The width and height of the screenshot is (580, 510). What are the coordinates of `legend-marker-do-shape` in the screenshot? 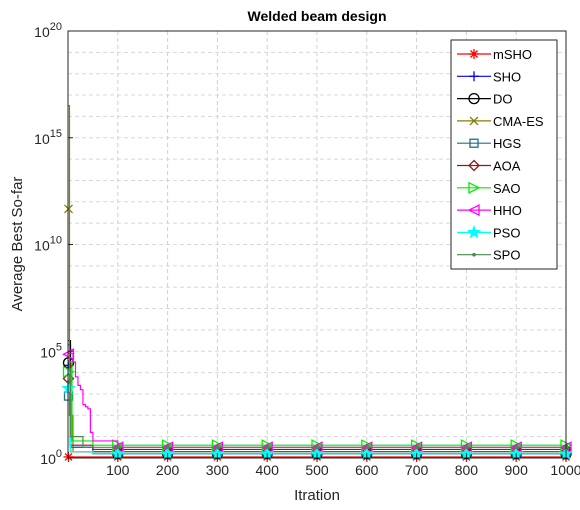 It's located at (474, 98).